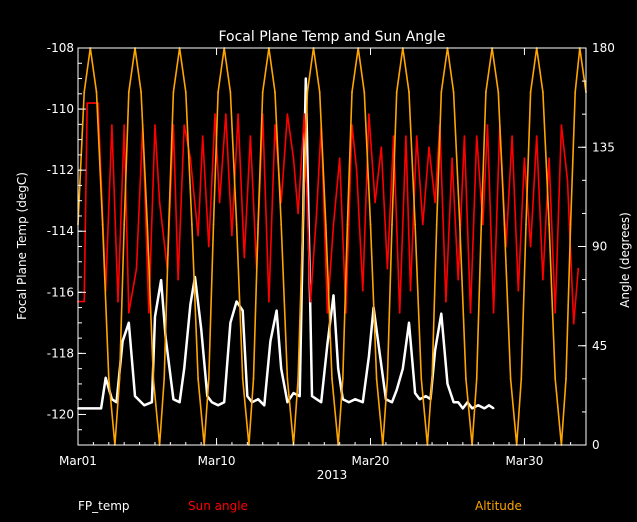 The height and width of the screenshot is (522, 637). What do you see at coordinates (218, 506) in the screenshot?
I see `legend-item-sun-angle: Sun angle` at bounding box center [218, 506].